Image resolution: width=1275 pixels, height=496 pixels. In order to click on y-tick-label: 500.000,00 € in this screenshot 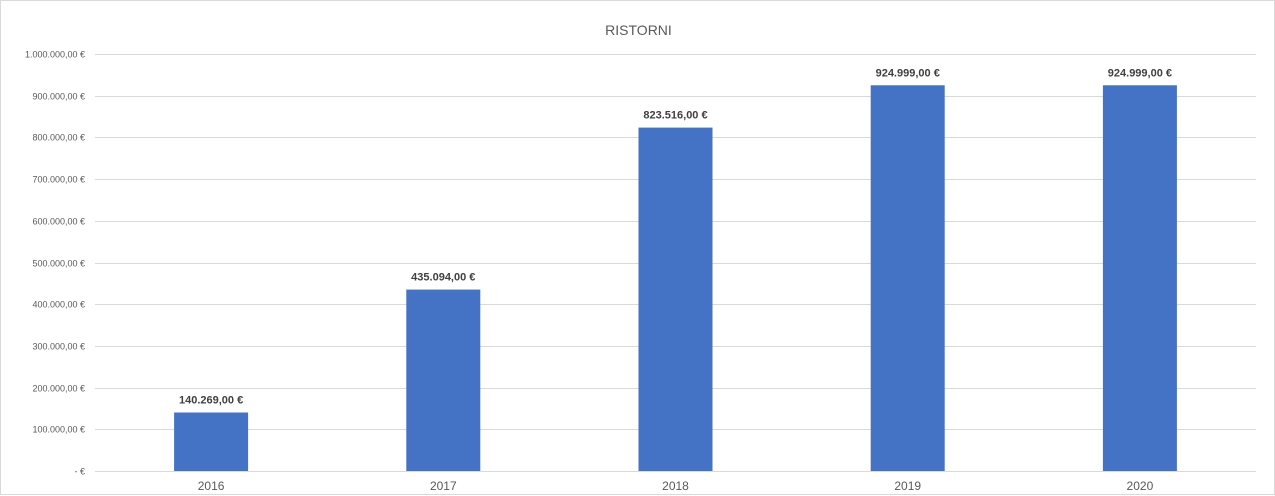, I will do `click(58, 264)`.